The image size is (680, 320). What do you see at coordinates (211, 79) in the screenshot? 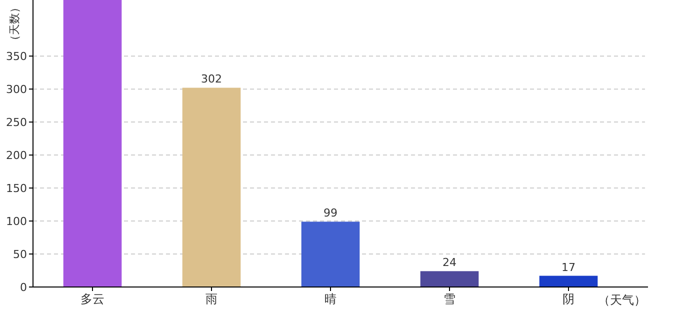
I see `data-label: 302` at bounding box center [211, 79].